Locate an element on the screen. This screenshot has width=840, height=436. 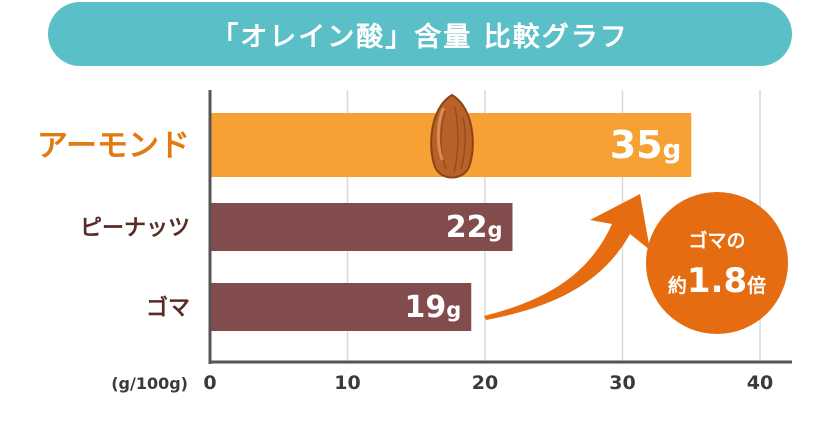
chart-title: 「オレイン酸」含量 比較グラフ is located at coordinates (420, 34).